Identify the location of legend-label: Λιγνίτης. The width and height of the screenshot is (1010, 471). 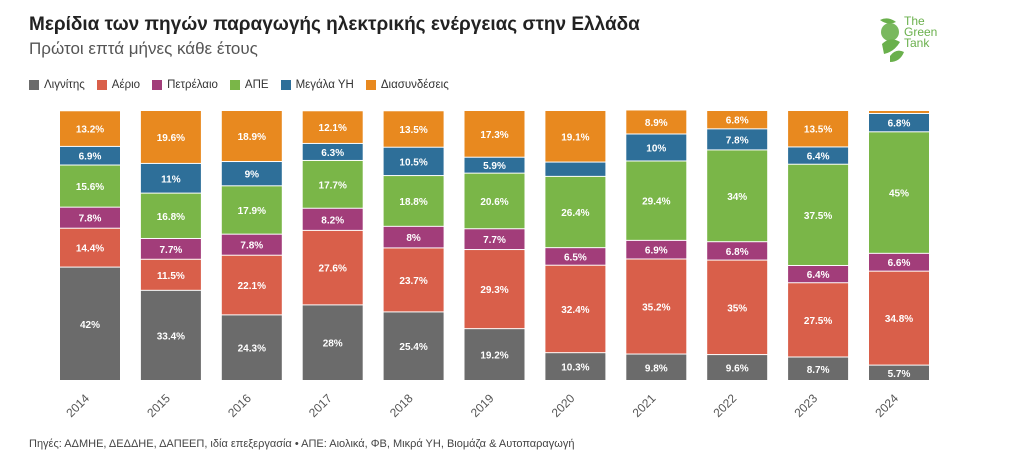
(64, 85).